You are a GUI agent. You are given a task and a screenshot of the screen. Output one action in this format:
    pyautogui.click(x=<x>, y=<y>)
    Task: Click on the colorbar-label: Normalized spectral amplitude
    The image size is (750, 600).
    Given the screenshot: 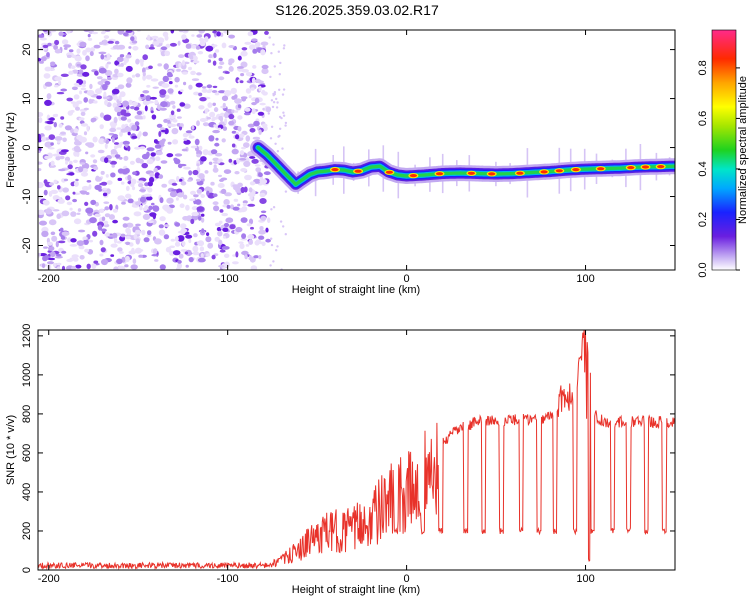 What is the action you would take?
    pyautogui.click(x=743, y=150)
    